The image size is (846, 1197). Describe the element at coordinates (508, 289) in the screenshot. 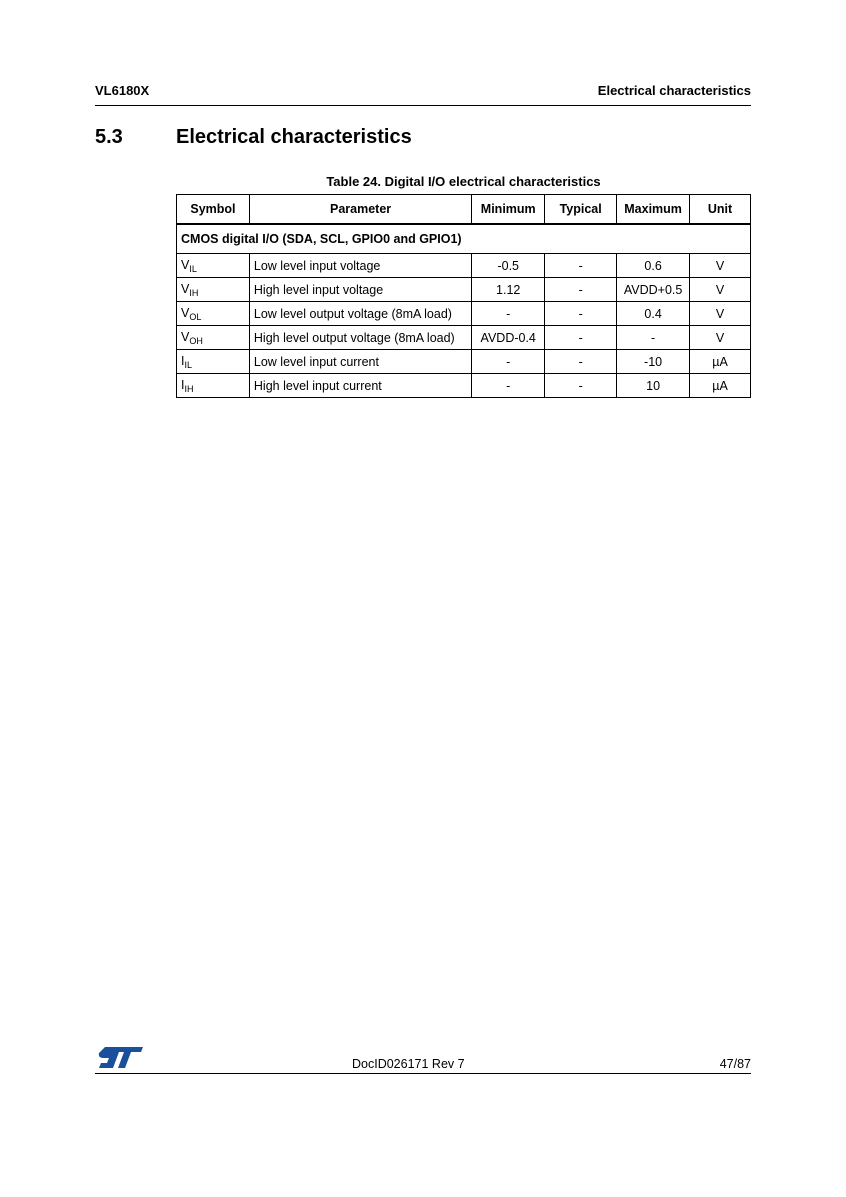

I see `minimum-cell: 1.12` at that location.